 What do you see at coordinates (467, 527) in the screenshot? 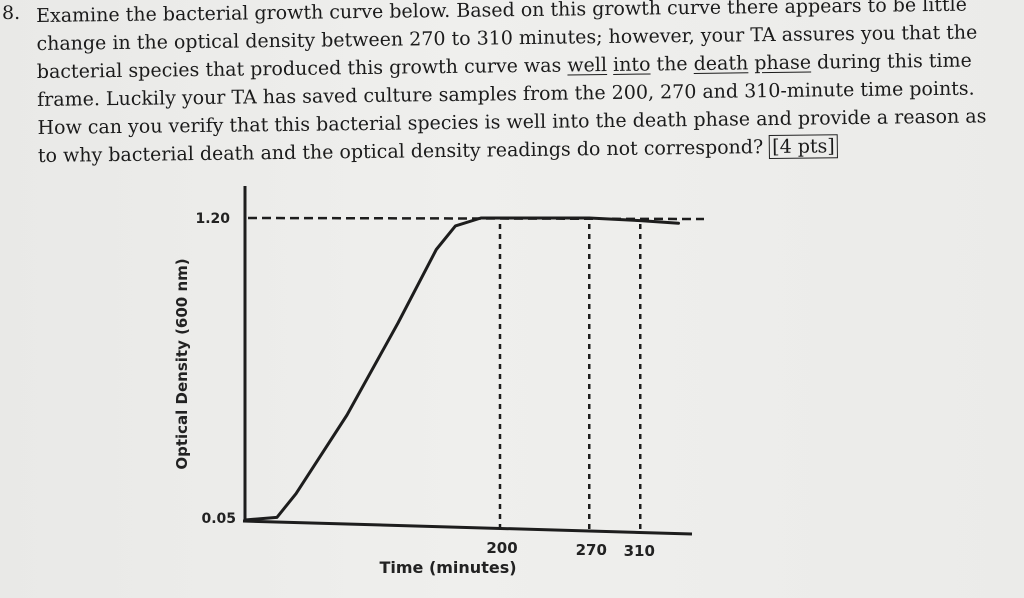
I see `x-axis` at bounding box center [467, 527].